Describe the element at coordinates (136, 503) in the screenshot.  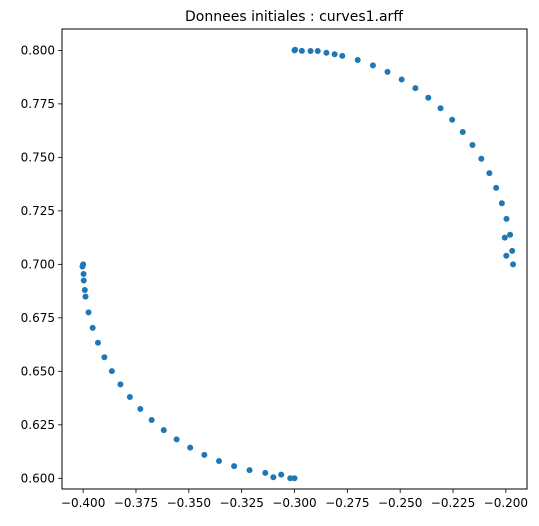
I see `x-tick-label: −0.375` at that location.